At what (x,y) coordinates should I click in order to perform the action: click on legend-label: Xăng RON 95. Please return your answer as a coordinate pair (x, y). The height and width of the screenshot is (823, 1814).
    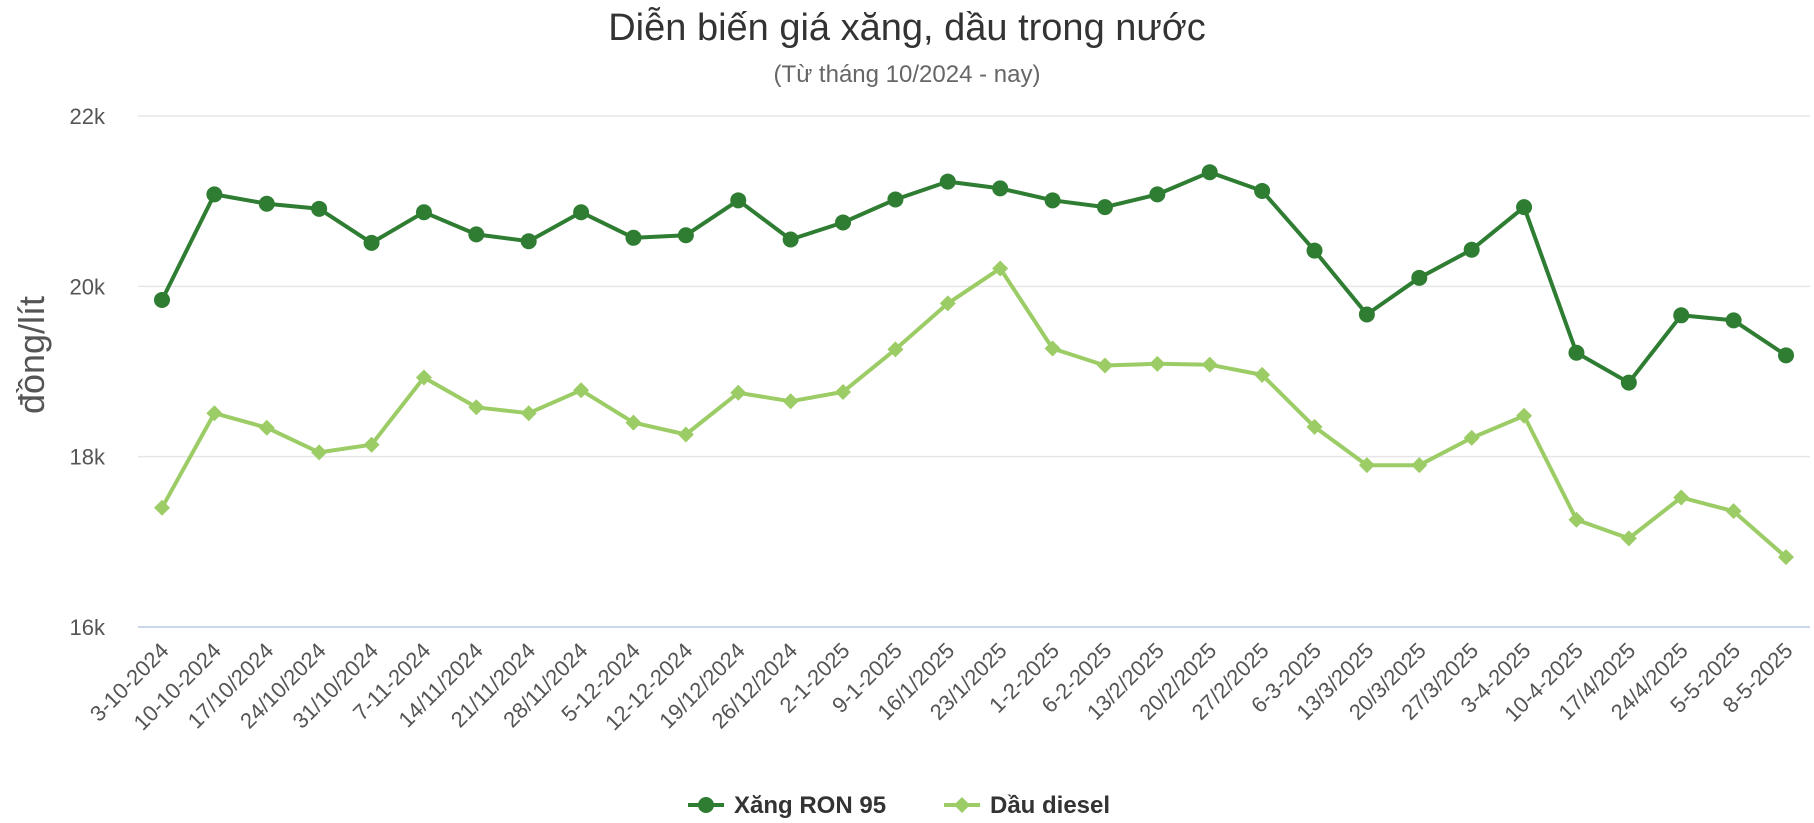
    Looking at the image, I should click on (810, 805).